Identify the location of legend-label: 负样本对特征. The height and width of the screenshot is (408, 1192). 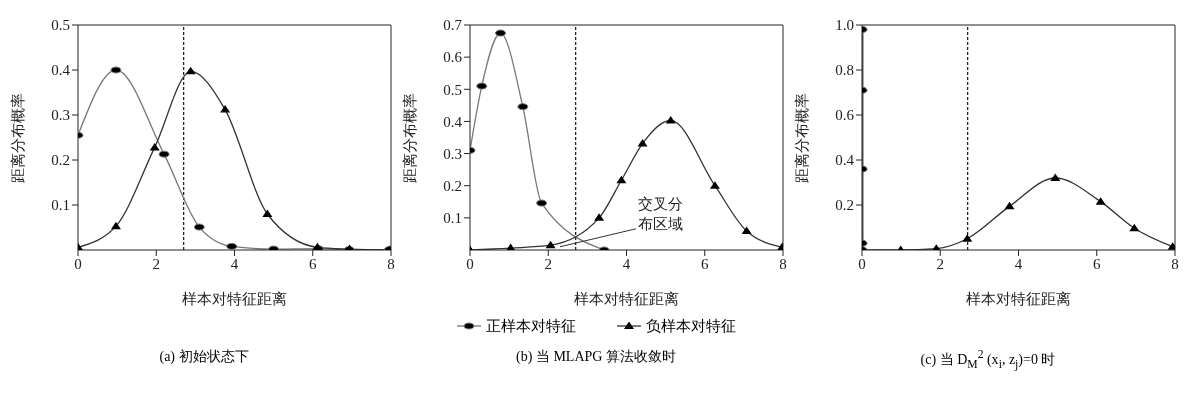
(691, 326).